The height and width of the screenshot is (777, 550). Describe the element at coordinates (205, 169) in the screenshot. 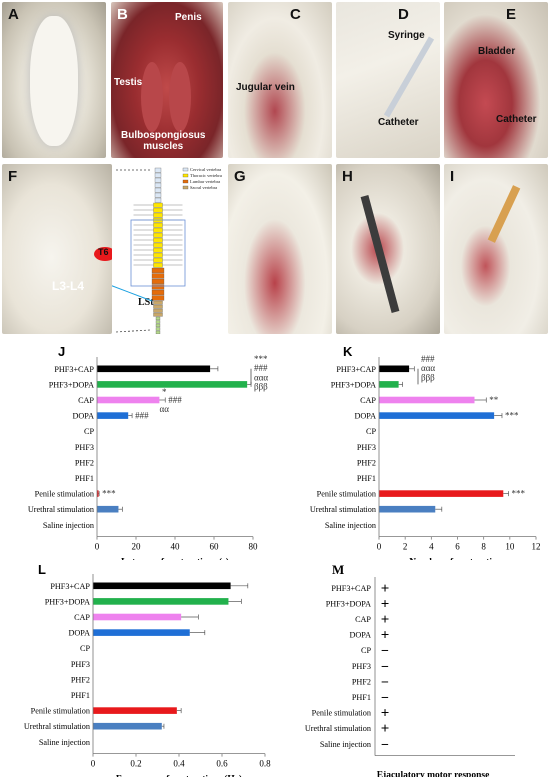

I see `legend-cervical: Cervical vertebra` at that location.